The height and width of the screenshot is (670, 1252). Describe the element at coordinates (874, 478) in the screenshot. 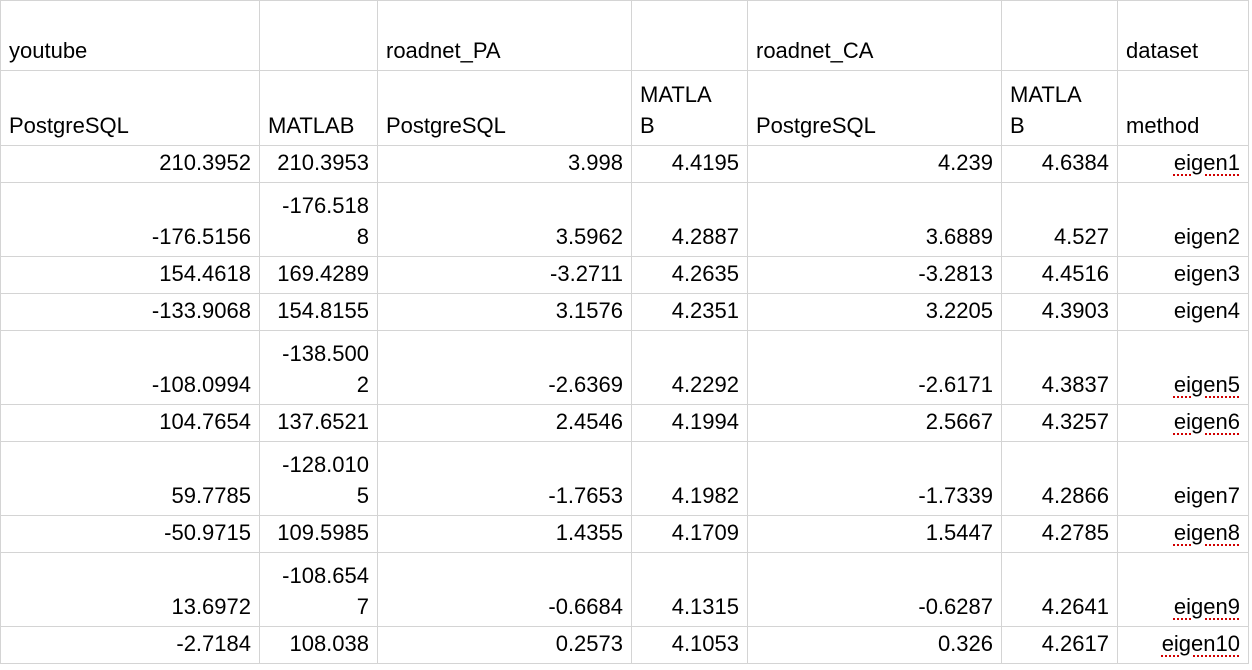

I see `value-cell: -1.7339` at that location.